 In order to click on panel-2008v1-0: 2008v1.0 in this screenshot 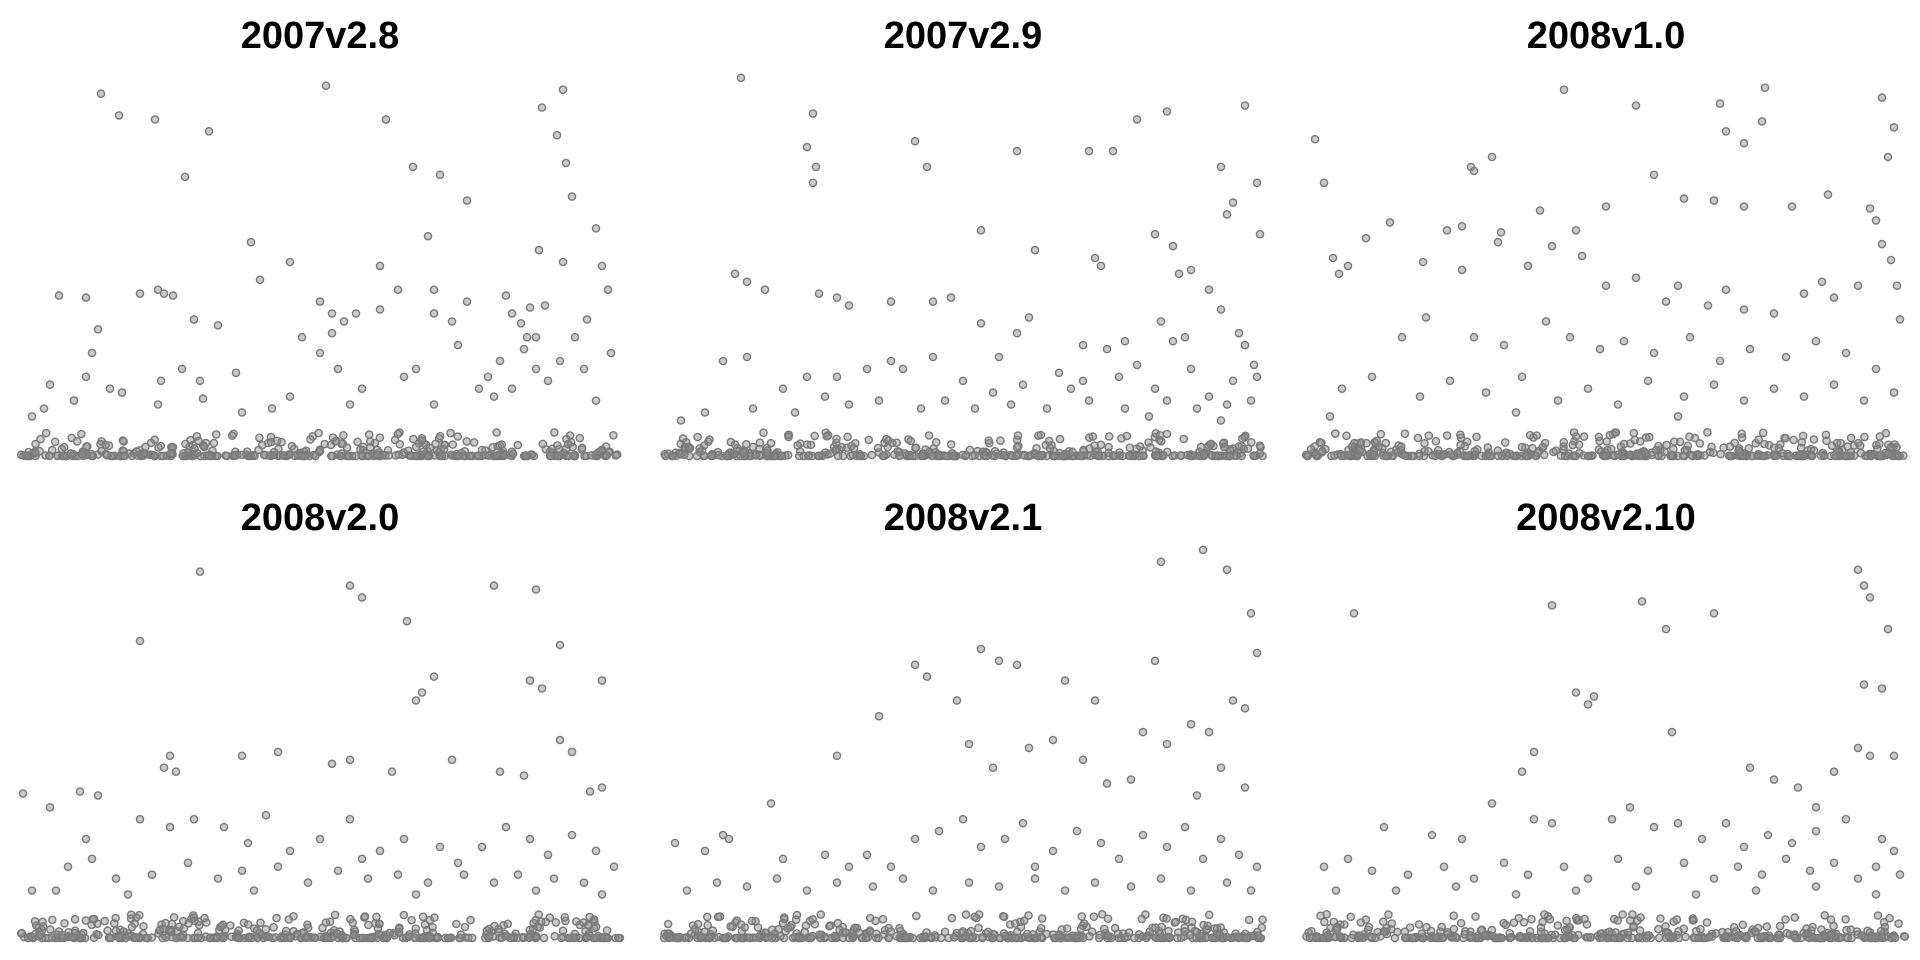, I will do `click(1604, 238)`.